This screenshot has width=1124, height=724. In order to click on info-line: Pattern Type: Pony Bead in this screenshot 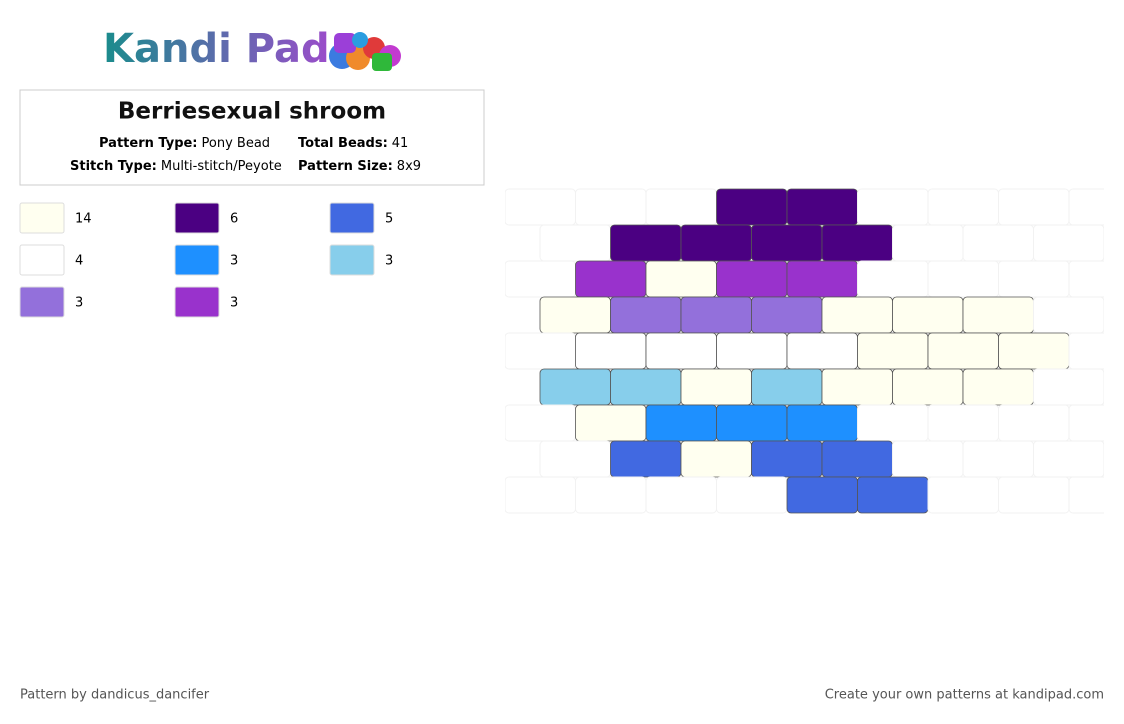, I will do `click(184, 143)`.